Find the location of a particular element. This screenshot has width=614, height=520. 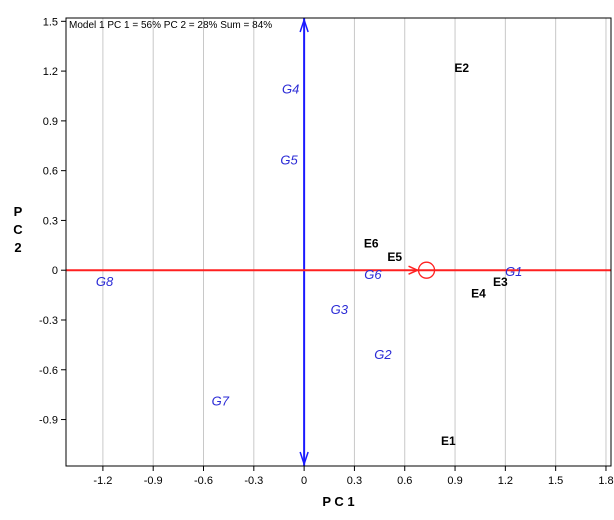

environment-label-e2: E2 is located at coordinates (461, 68).